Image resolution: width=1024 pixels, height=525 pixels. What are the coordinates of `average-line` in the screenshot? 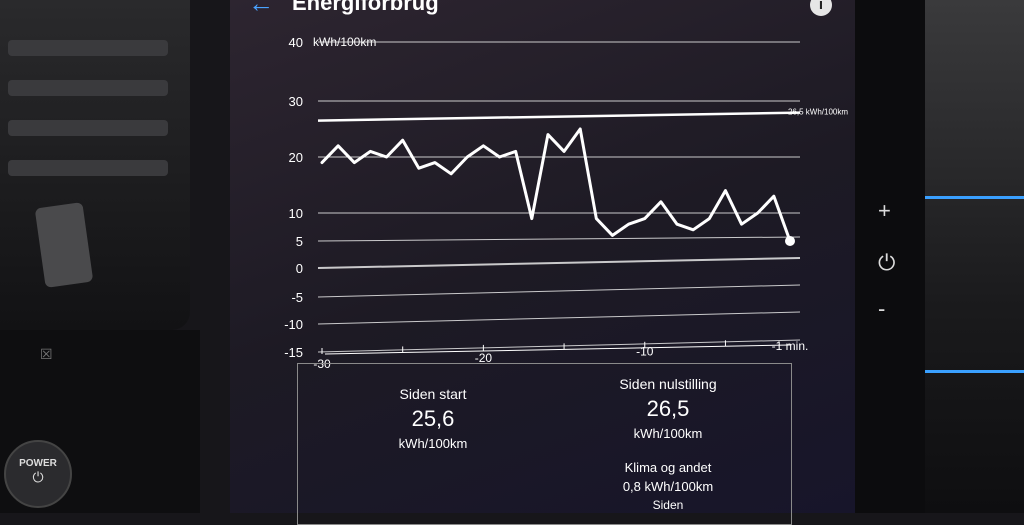 It's located at (559, 117).